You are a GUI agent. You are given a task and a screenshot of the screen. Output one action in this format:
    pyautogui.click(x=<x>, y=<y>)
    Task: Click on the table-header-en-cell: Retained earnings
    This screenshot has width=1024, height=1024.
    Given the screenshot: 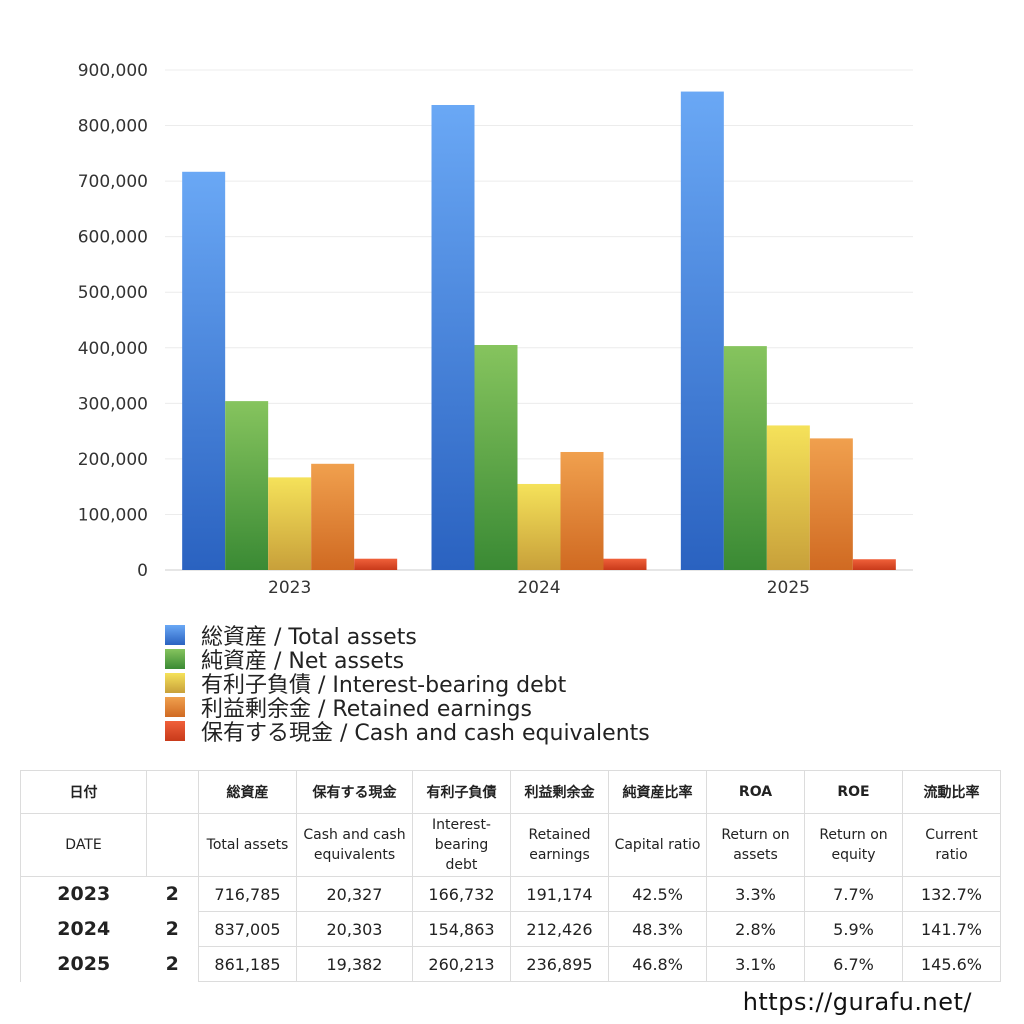 What is the action you would take?
    pyautogui.click(x=559, y=845)
    